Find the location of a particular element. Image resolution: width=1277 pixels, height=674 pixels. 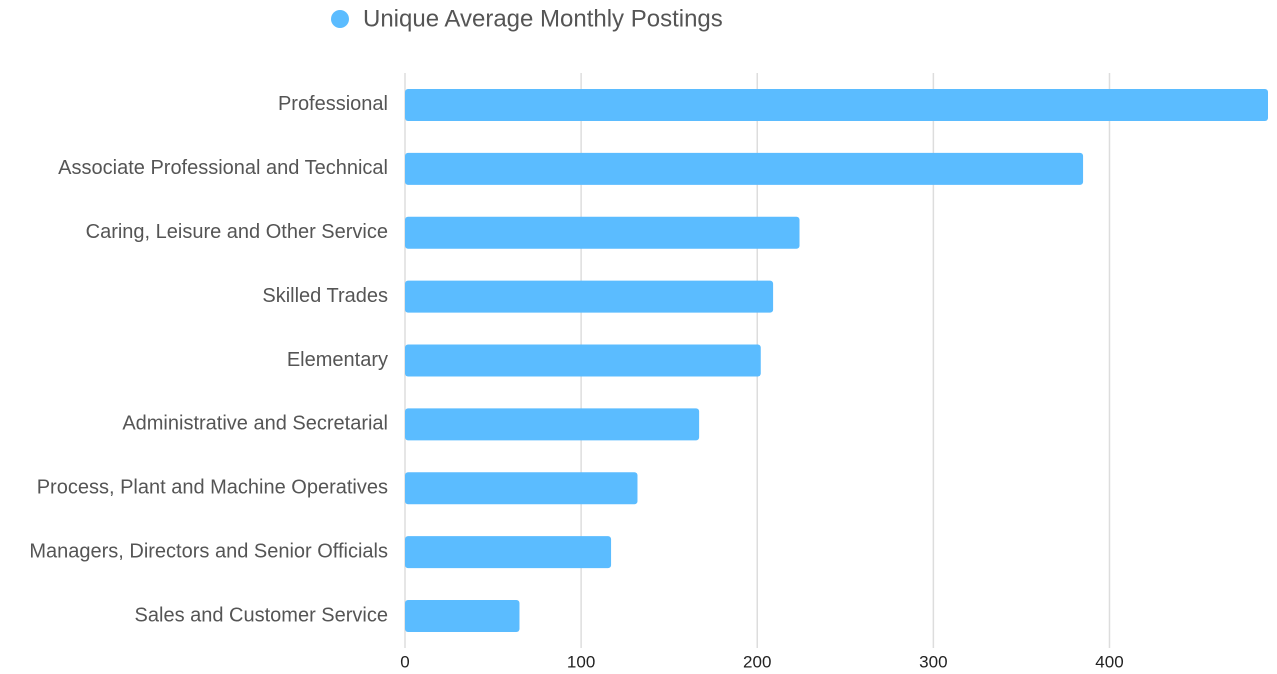

x-tick-label: 100 is located at coordinates (581, 661).